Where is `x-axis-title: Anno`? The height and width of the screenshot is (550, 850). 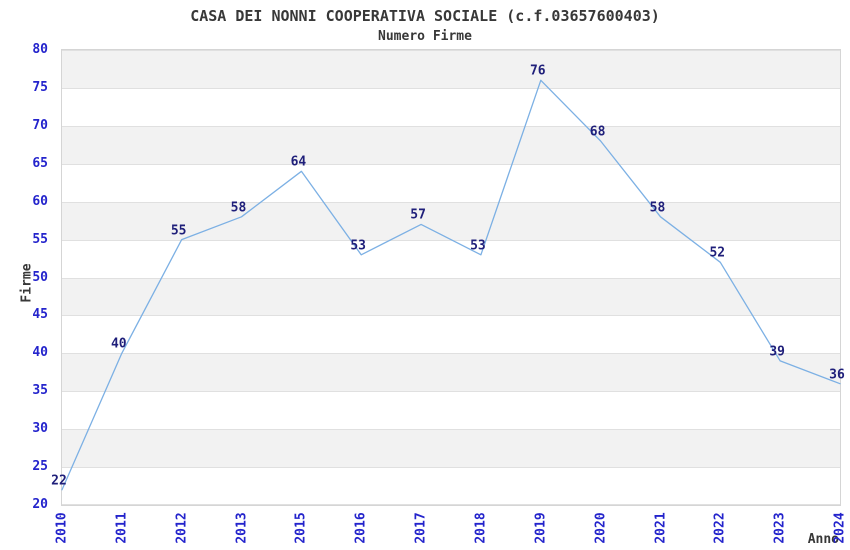
x-axis-title: Anno is located at coordinates (823, 539).